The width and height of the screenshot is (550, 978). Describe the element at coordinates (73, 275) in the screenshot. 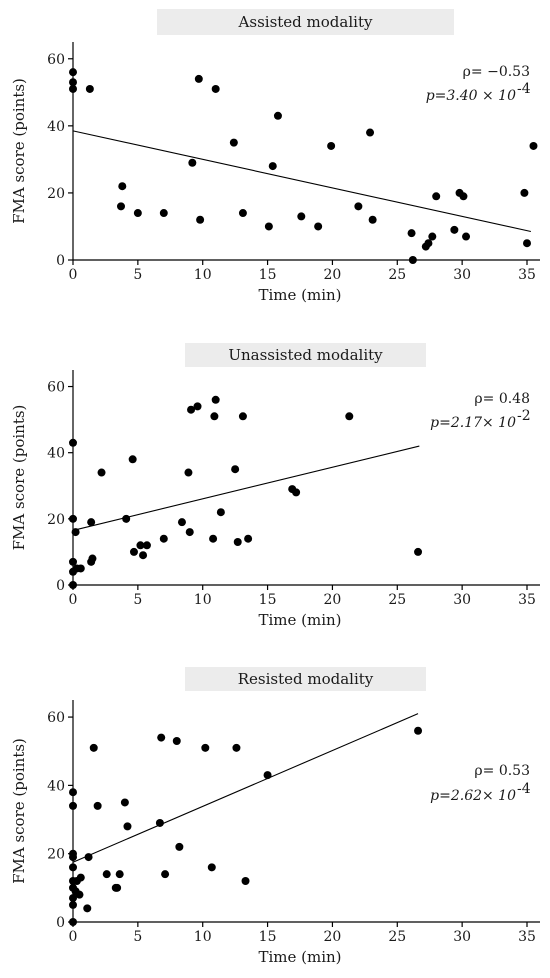

I see `chart-1-x-tick-label: 0` at that location.